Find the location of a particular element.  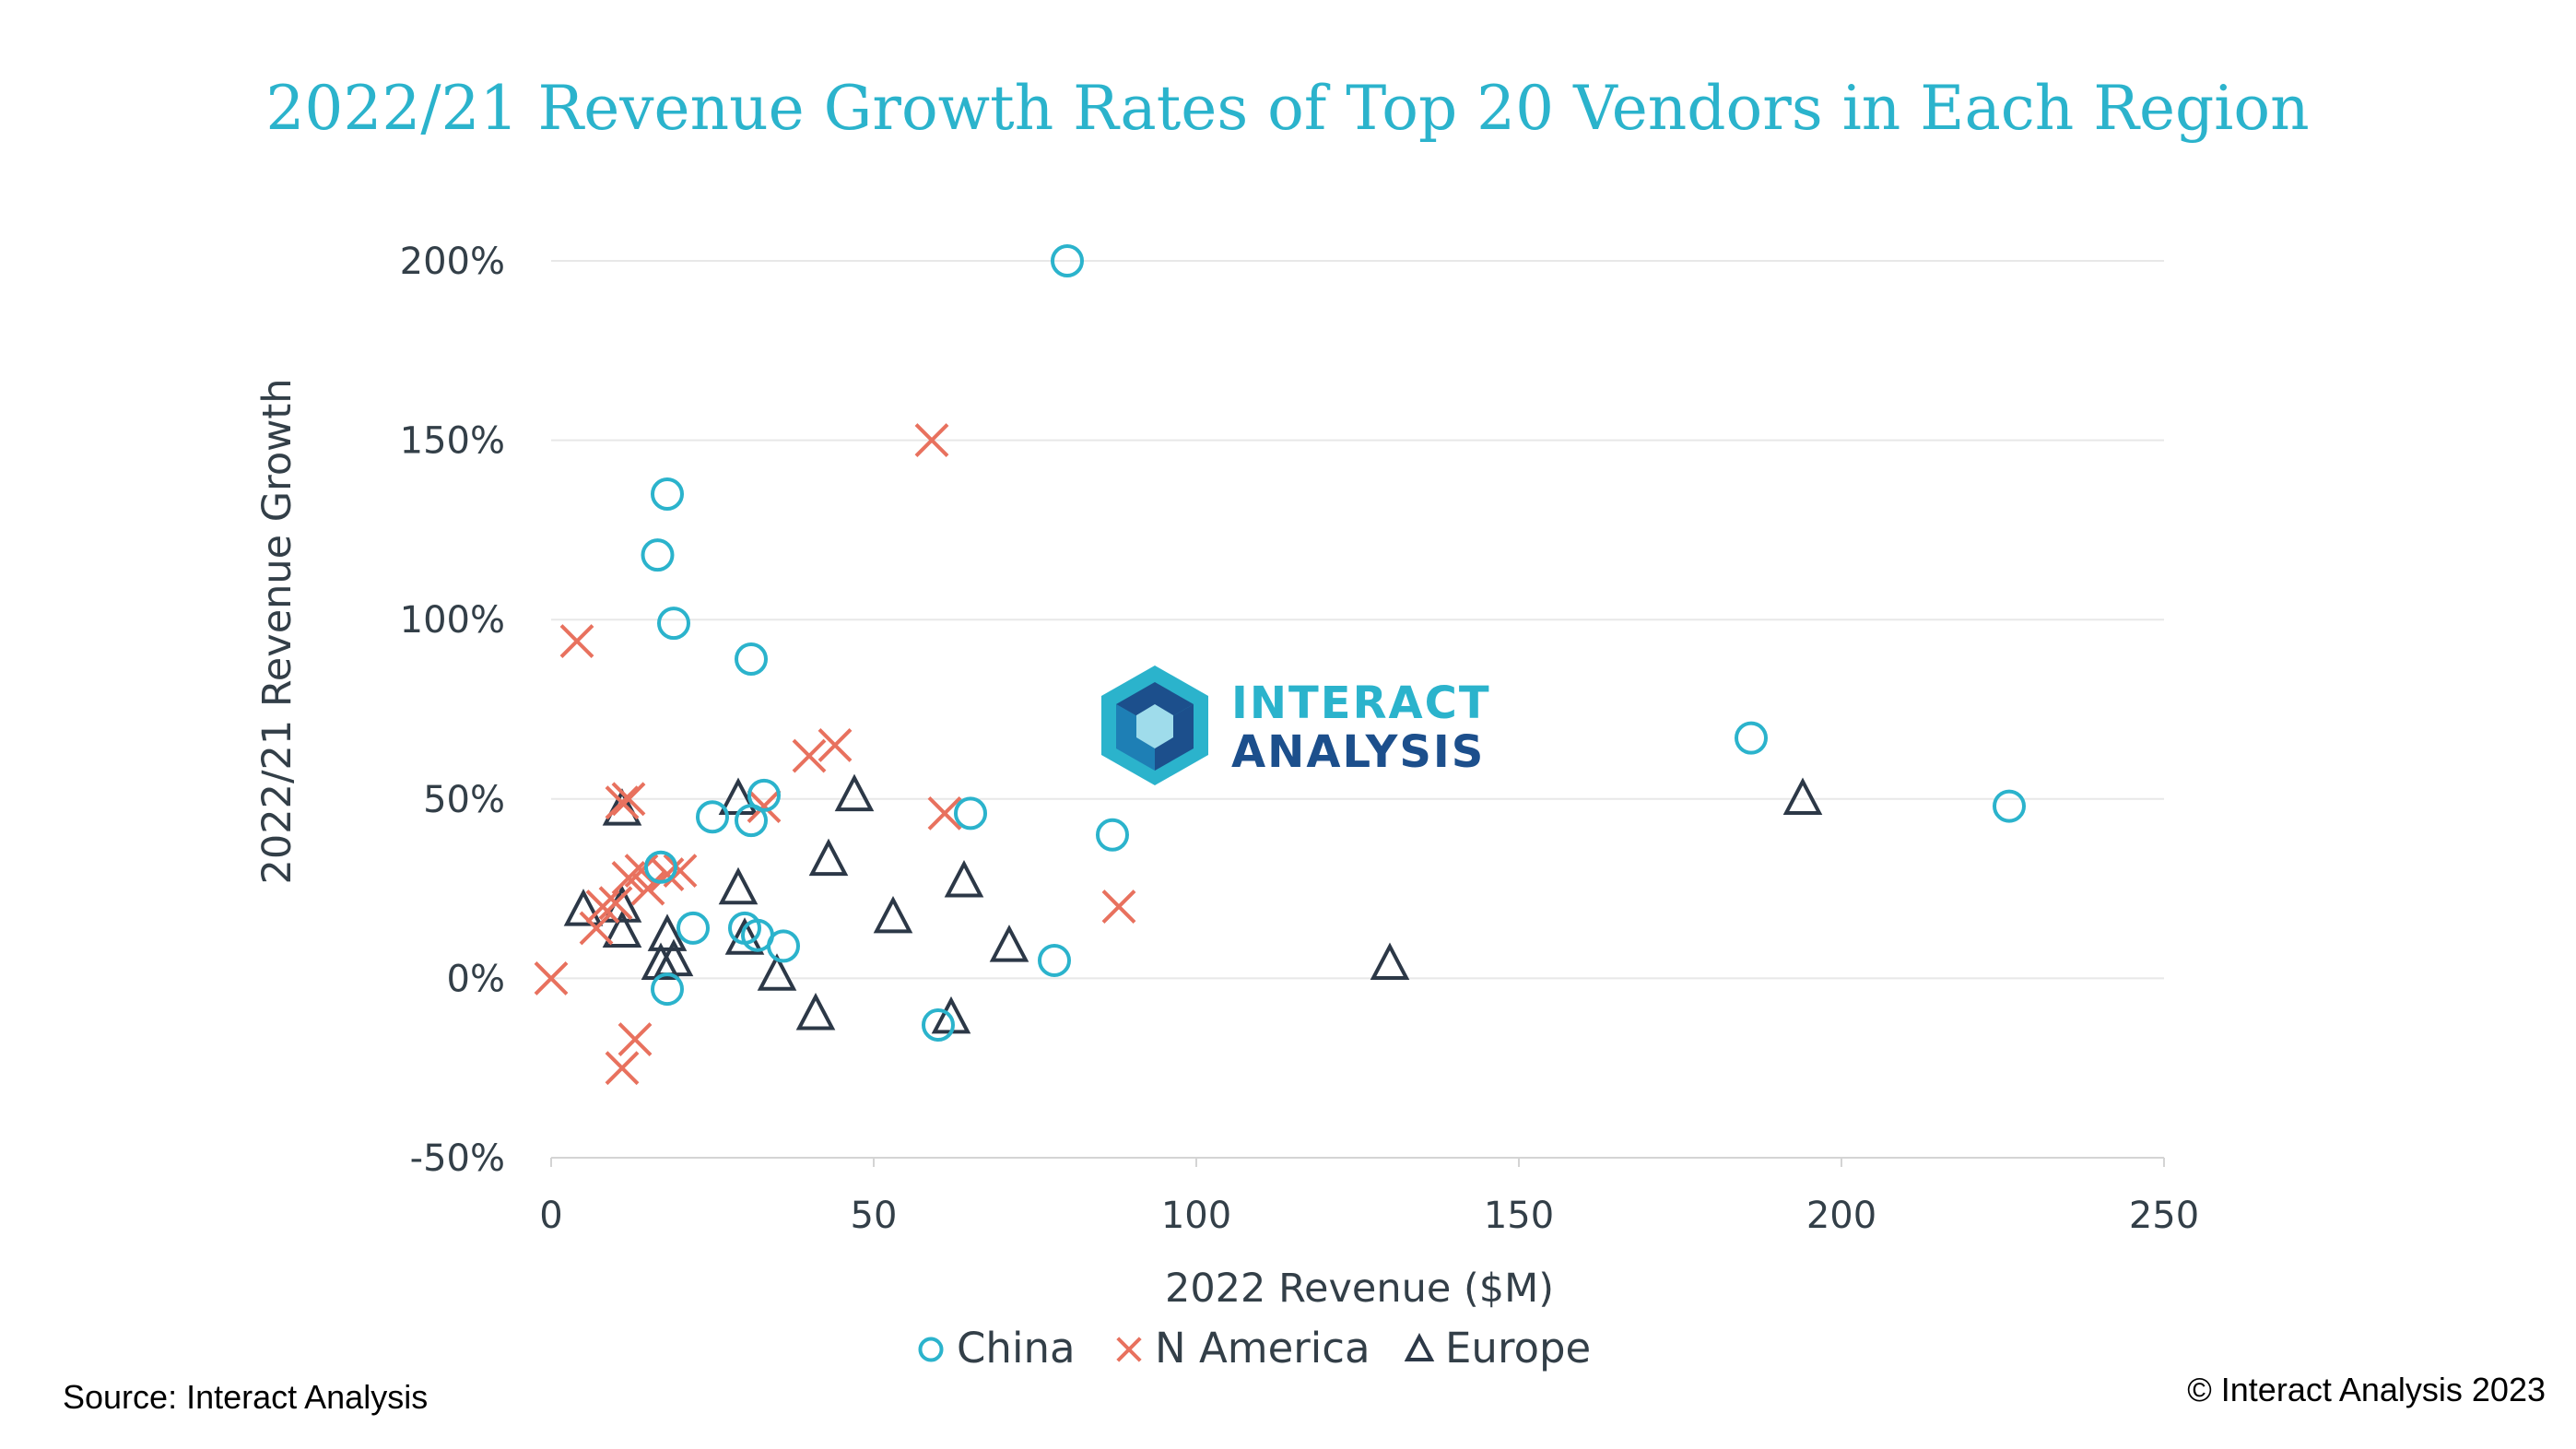

legend-item-europe: Europe is located at coordinates (1497, 1348).